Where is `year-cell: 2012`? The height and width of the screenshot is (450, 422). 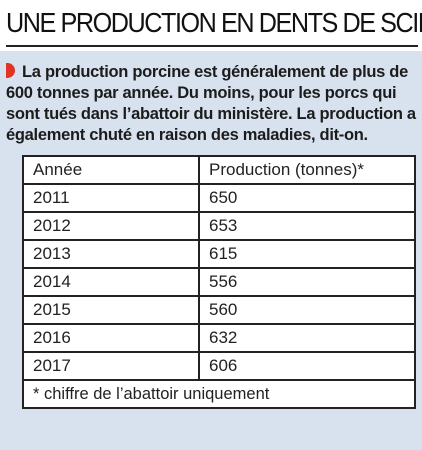
year-cell: 2012 is located at coordinates (111, 226).